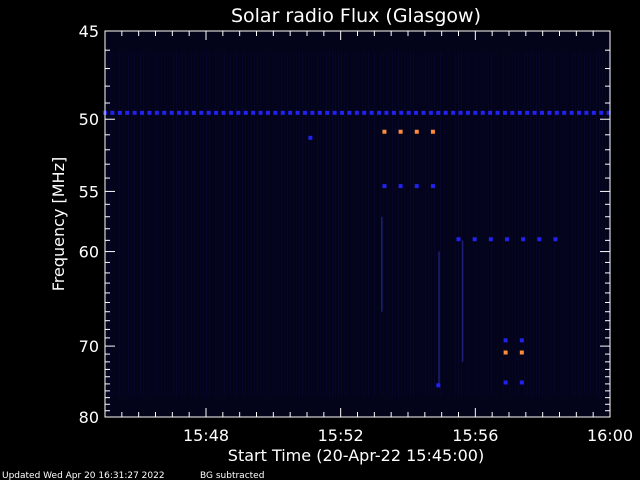 The image size is (640, 480). Describe the element at coordinates (439, 317) in the screenshot. I see `burst-streak` at that location.